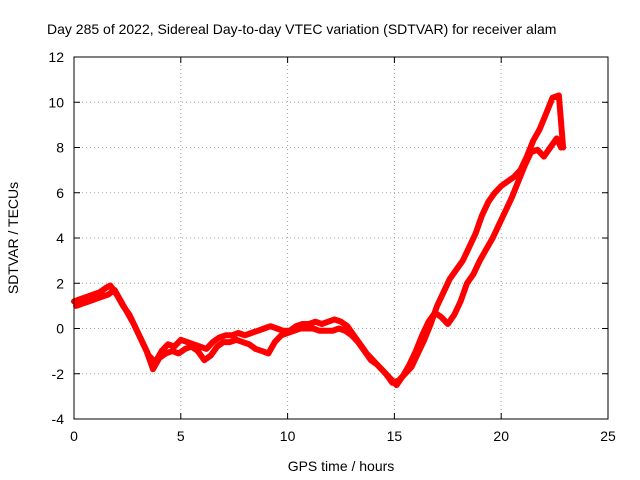 The width and height of the screenshot is (640, 480). Describe the element at coordinates (608, 436) in the screenshot. I see `x-tick-label: 25` at that location.